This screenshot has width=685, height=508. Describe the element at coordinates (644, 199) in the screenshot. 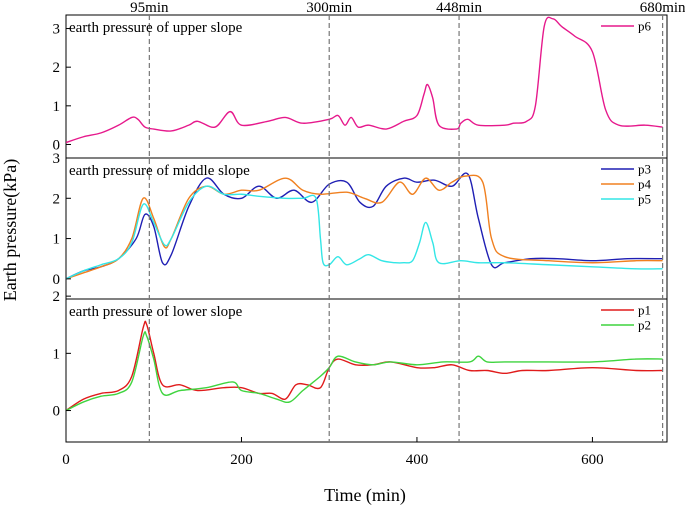

I see `legend-label-p5: p5` at that location.